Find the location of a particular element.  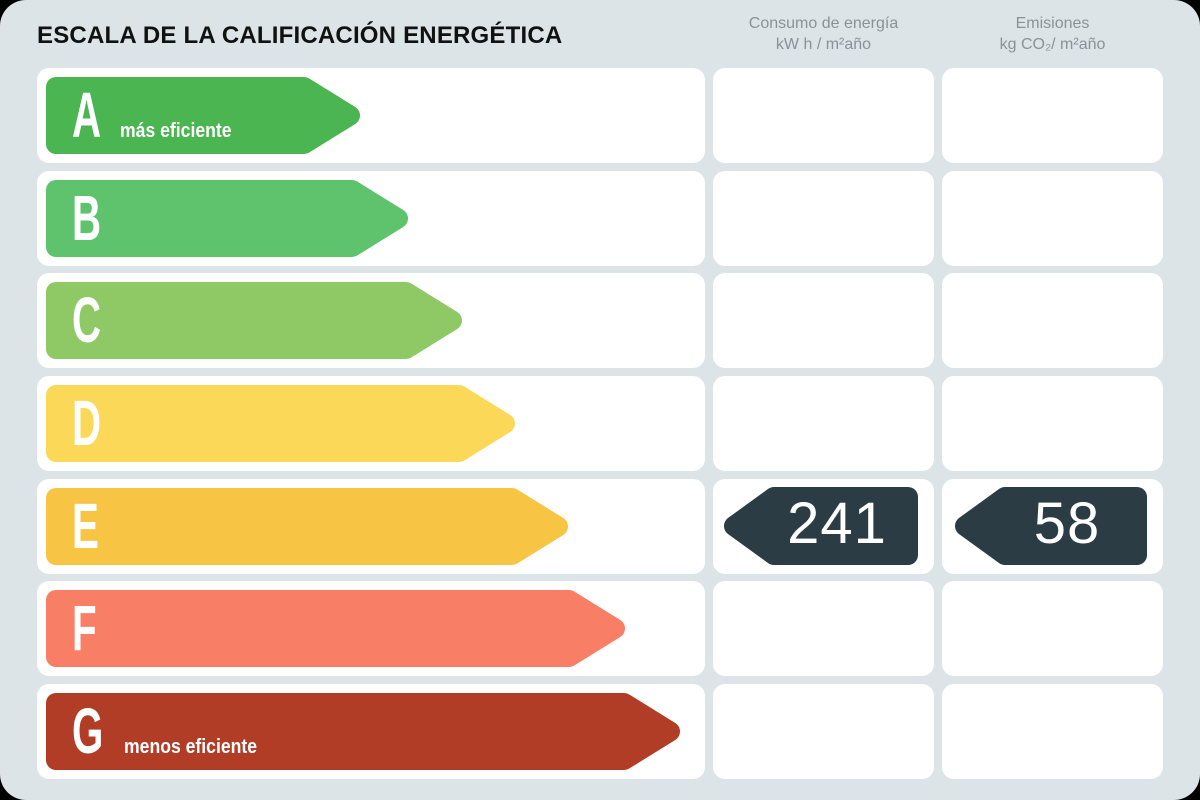

consumption-cell-C is located at coordinates (823, 321).